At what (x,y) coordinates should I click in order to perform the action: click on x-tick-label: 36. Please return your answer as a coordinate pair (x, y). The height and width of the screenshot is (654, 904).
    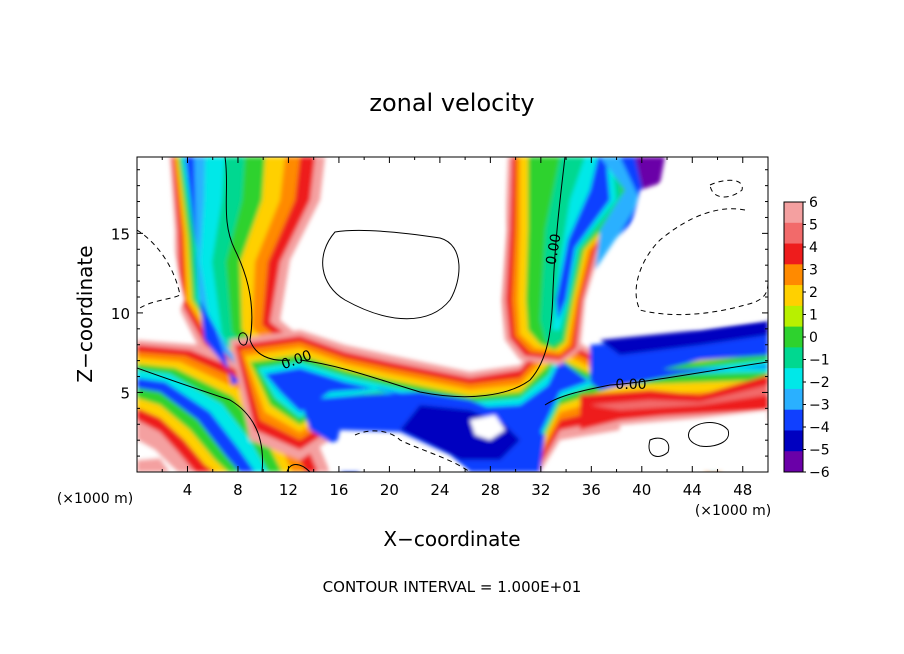
    Looking at the image, I should click on (591, 490).